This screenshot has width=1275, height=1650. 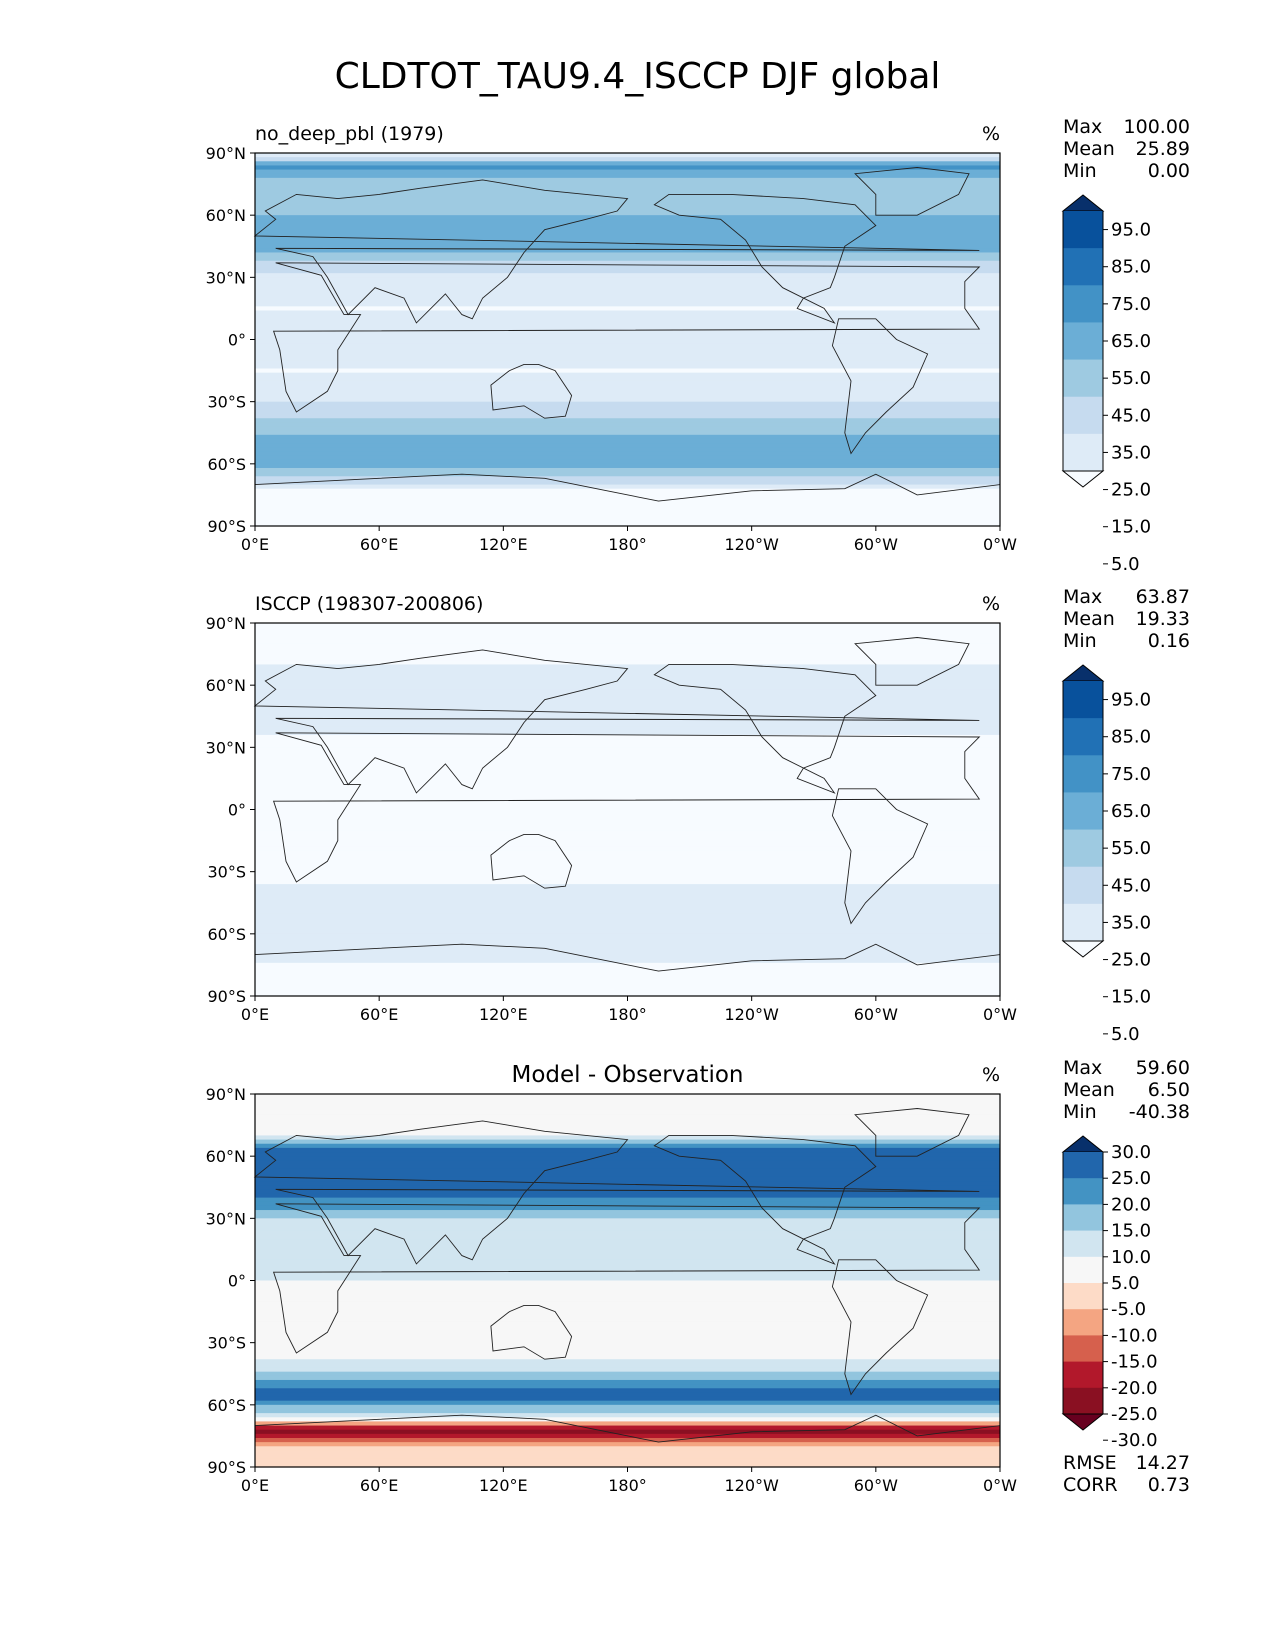 I want to click on colorbar-label: 25.0, so click(x=1131, y=960).